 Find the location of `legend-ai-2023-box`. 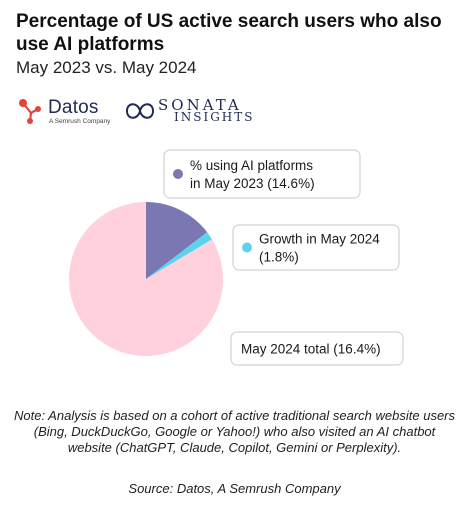

legend-ai-2023-box is located at coordinates (262, 174).